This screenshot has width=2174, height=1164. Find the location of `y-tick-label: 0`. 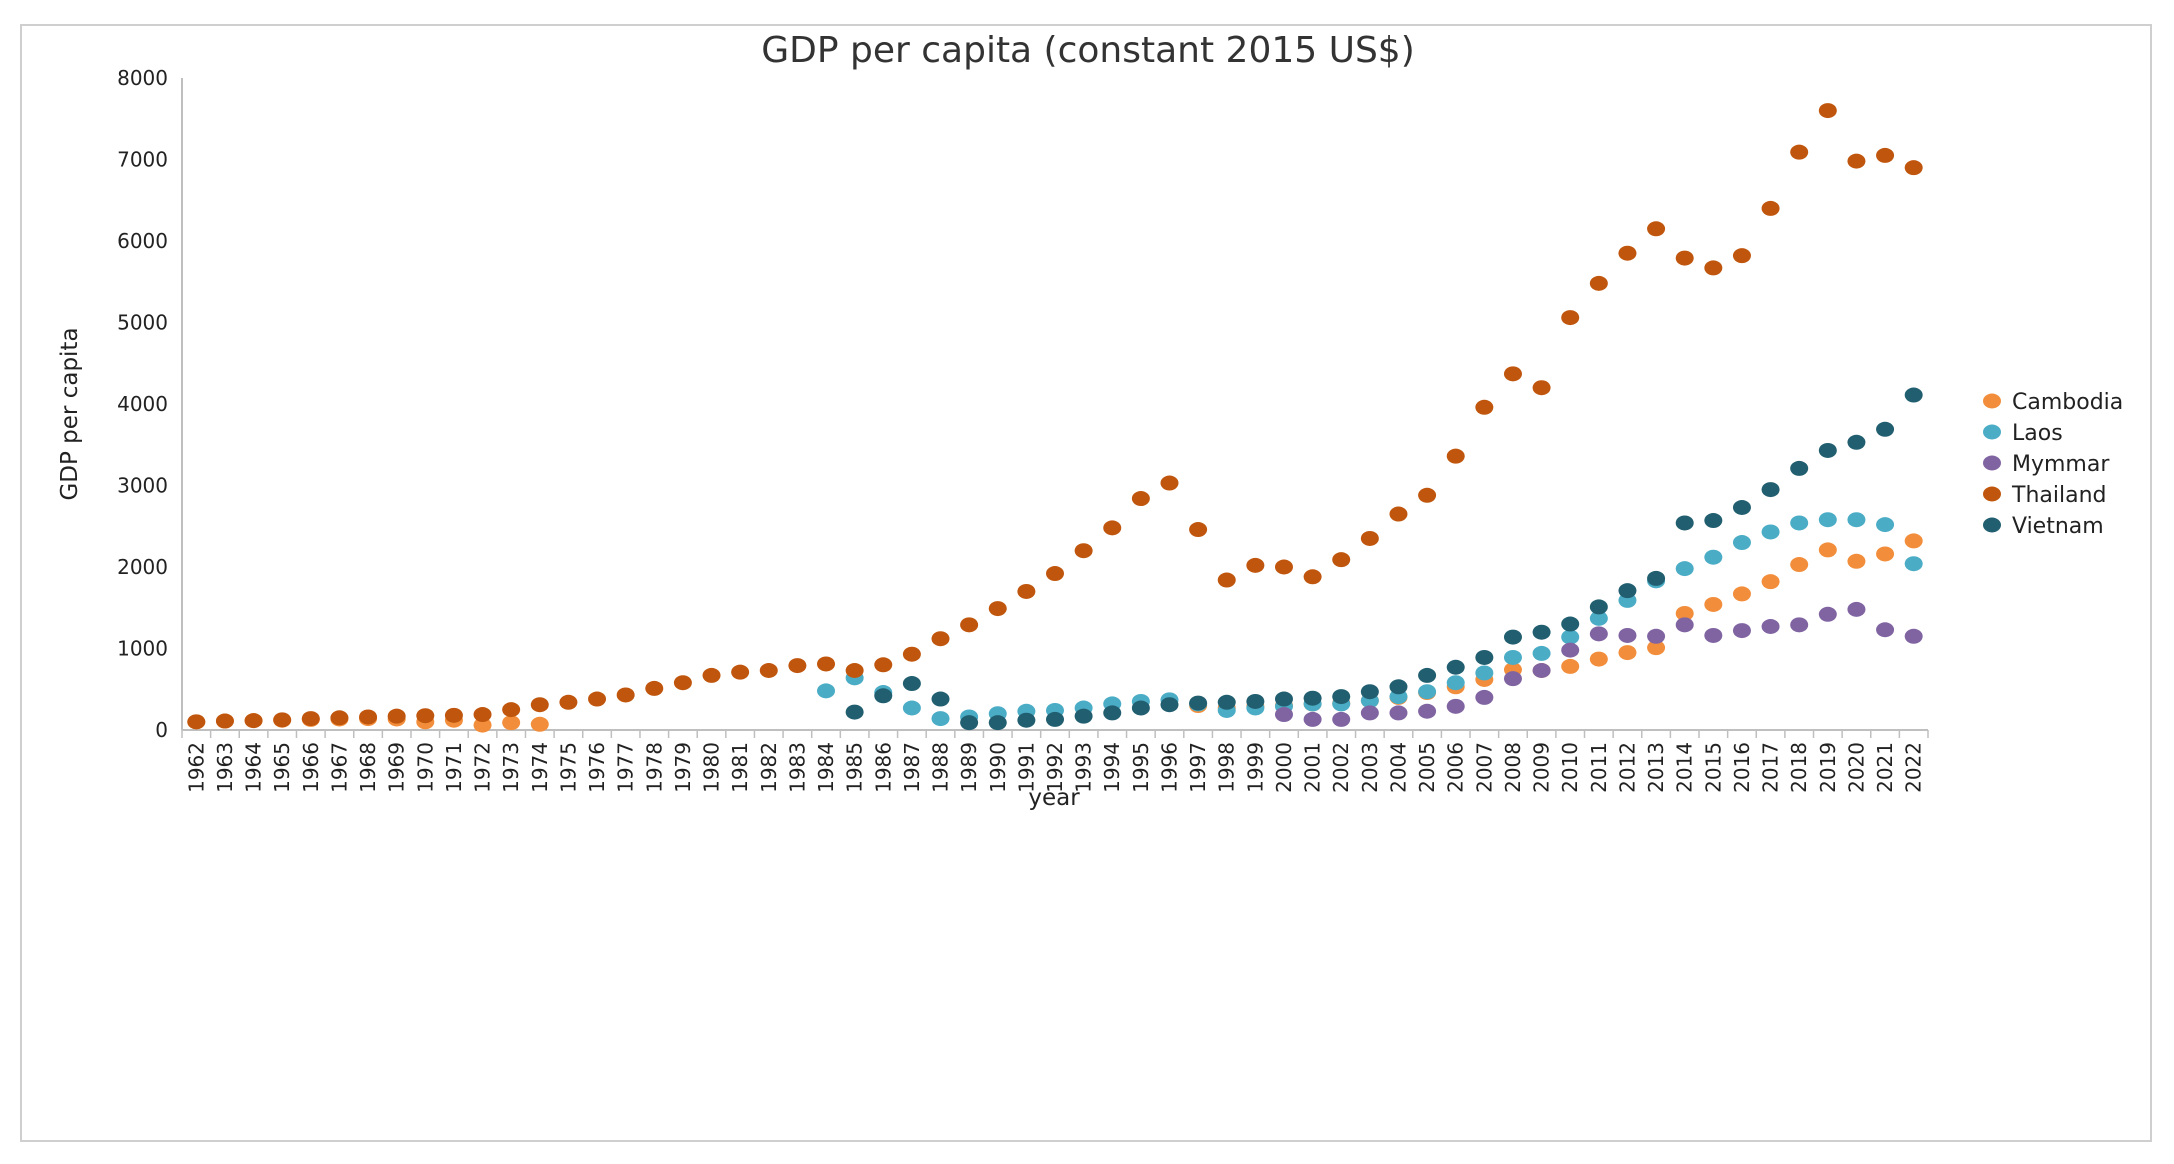

y-tick-label: 0 is located at coordinates (161, 730).